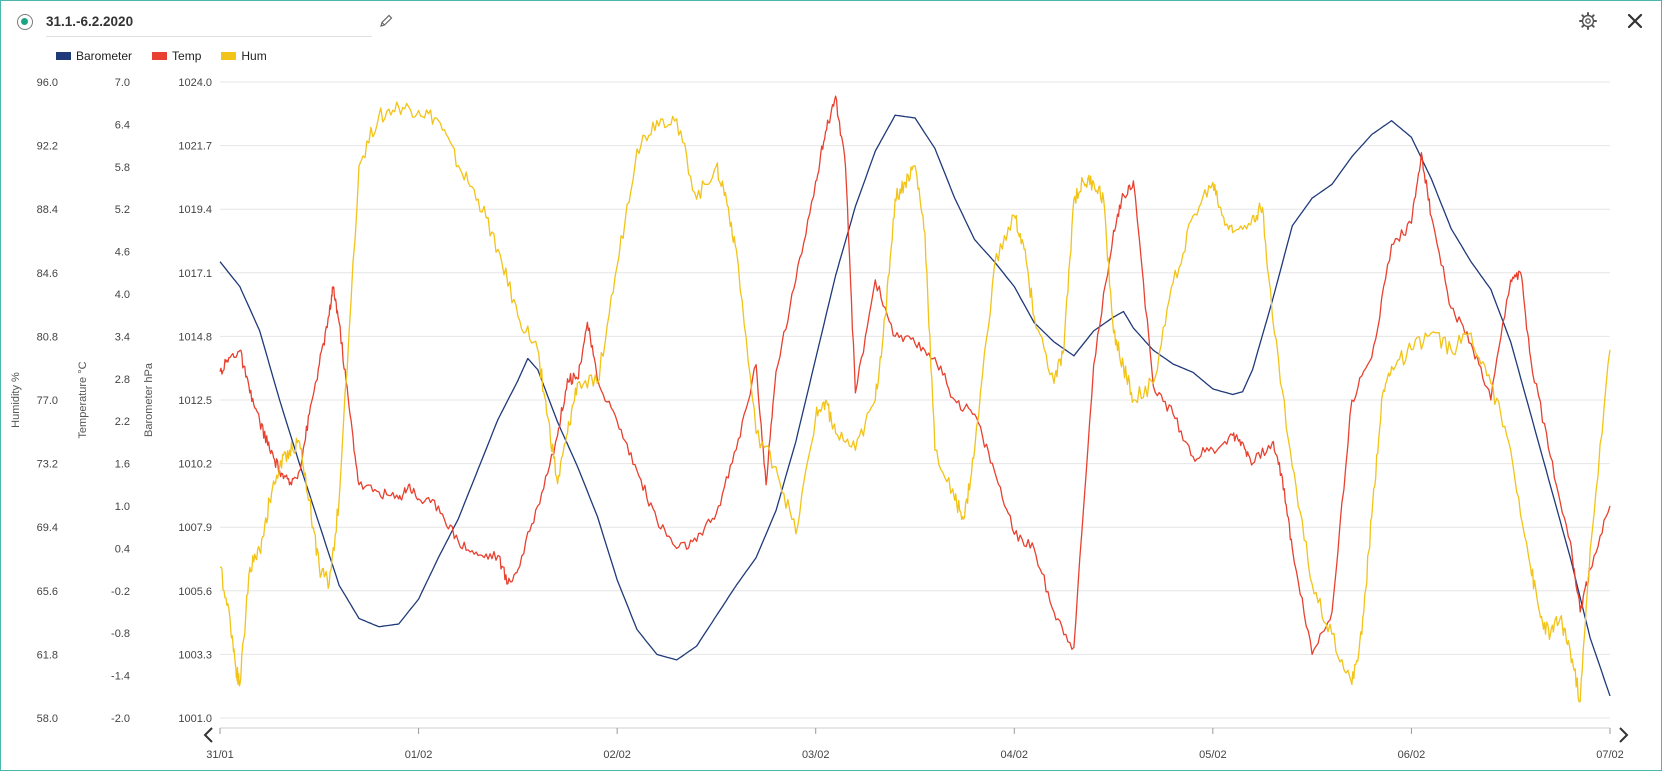 The width and height of the screenshot is (1662, 771). Describe the element at coordinates (1213, 755) in the screenshot. I see `x-tick-label: 05/02` at that location.